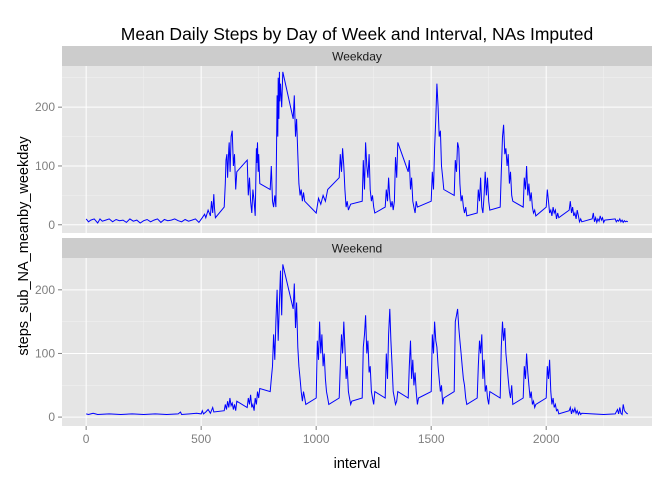 This screenshot has width=672, height=480. I want to click on y-axis-title: steps_sub_NA_meanby_weekday, so click(24, 246).